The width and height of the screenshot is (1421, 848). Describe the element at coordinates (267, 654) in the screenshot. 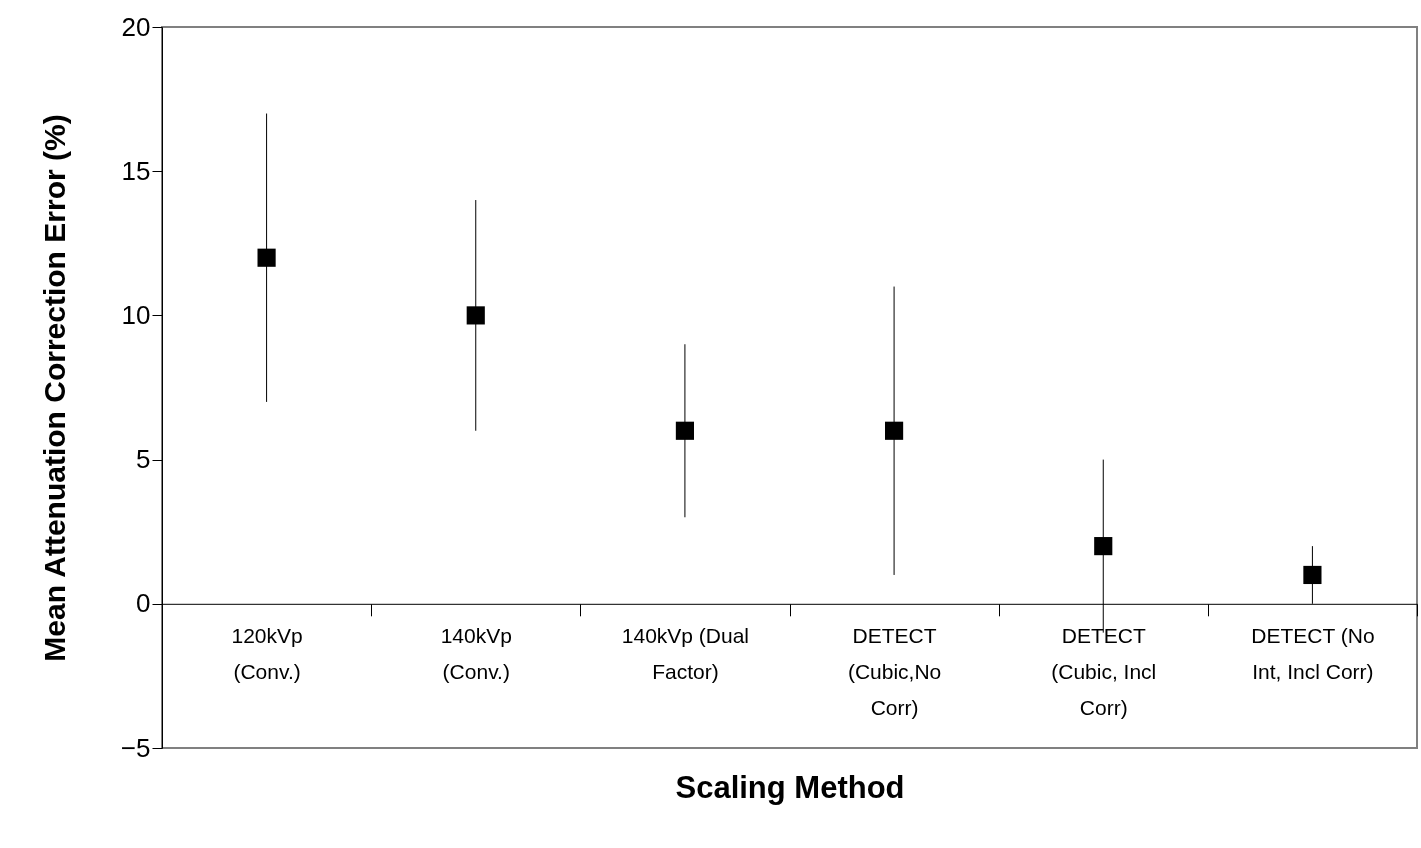

I see `x-tick-label: 120kVp (Conv.)` at that location.